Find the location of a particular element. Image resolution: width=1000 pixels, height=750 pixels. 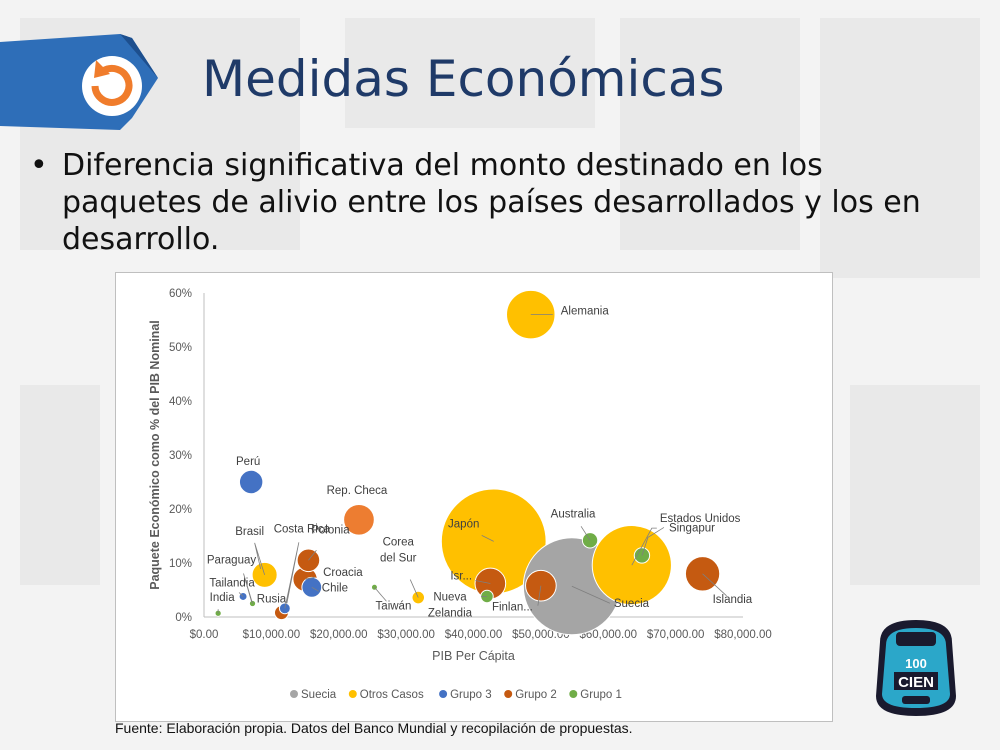

logo-text-plate is located at coordinates (916, 681).